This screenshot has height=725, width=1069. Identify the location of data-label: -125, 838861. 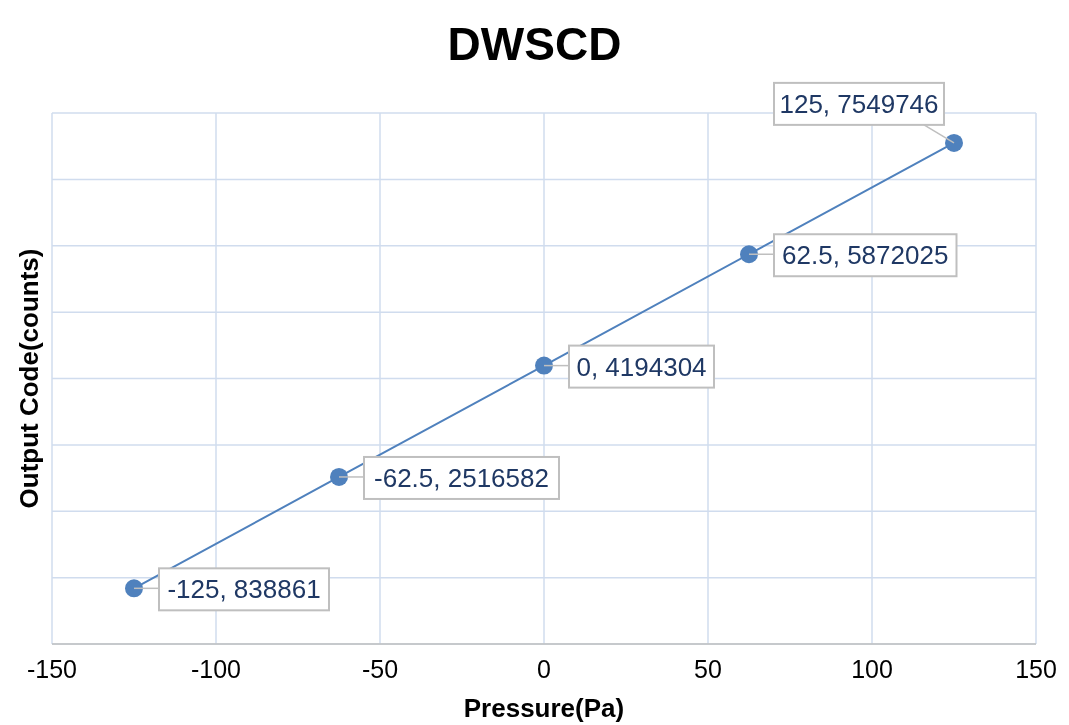
(244, 589).